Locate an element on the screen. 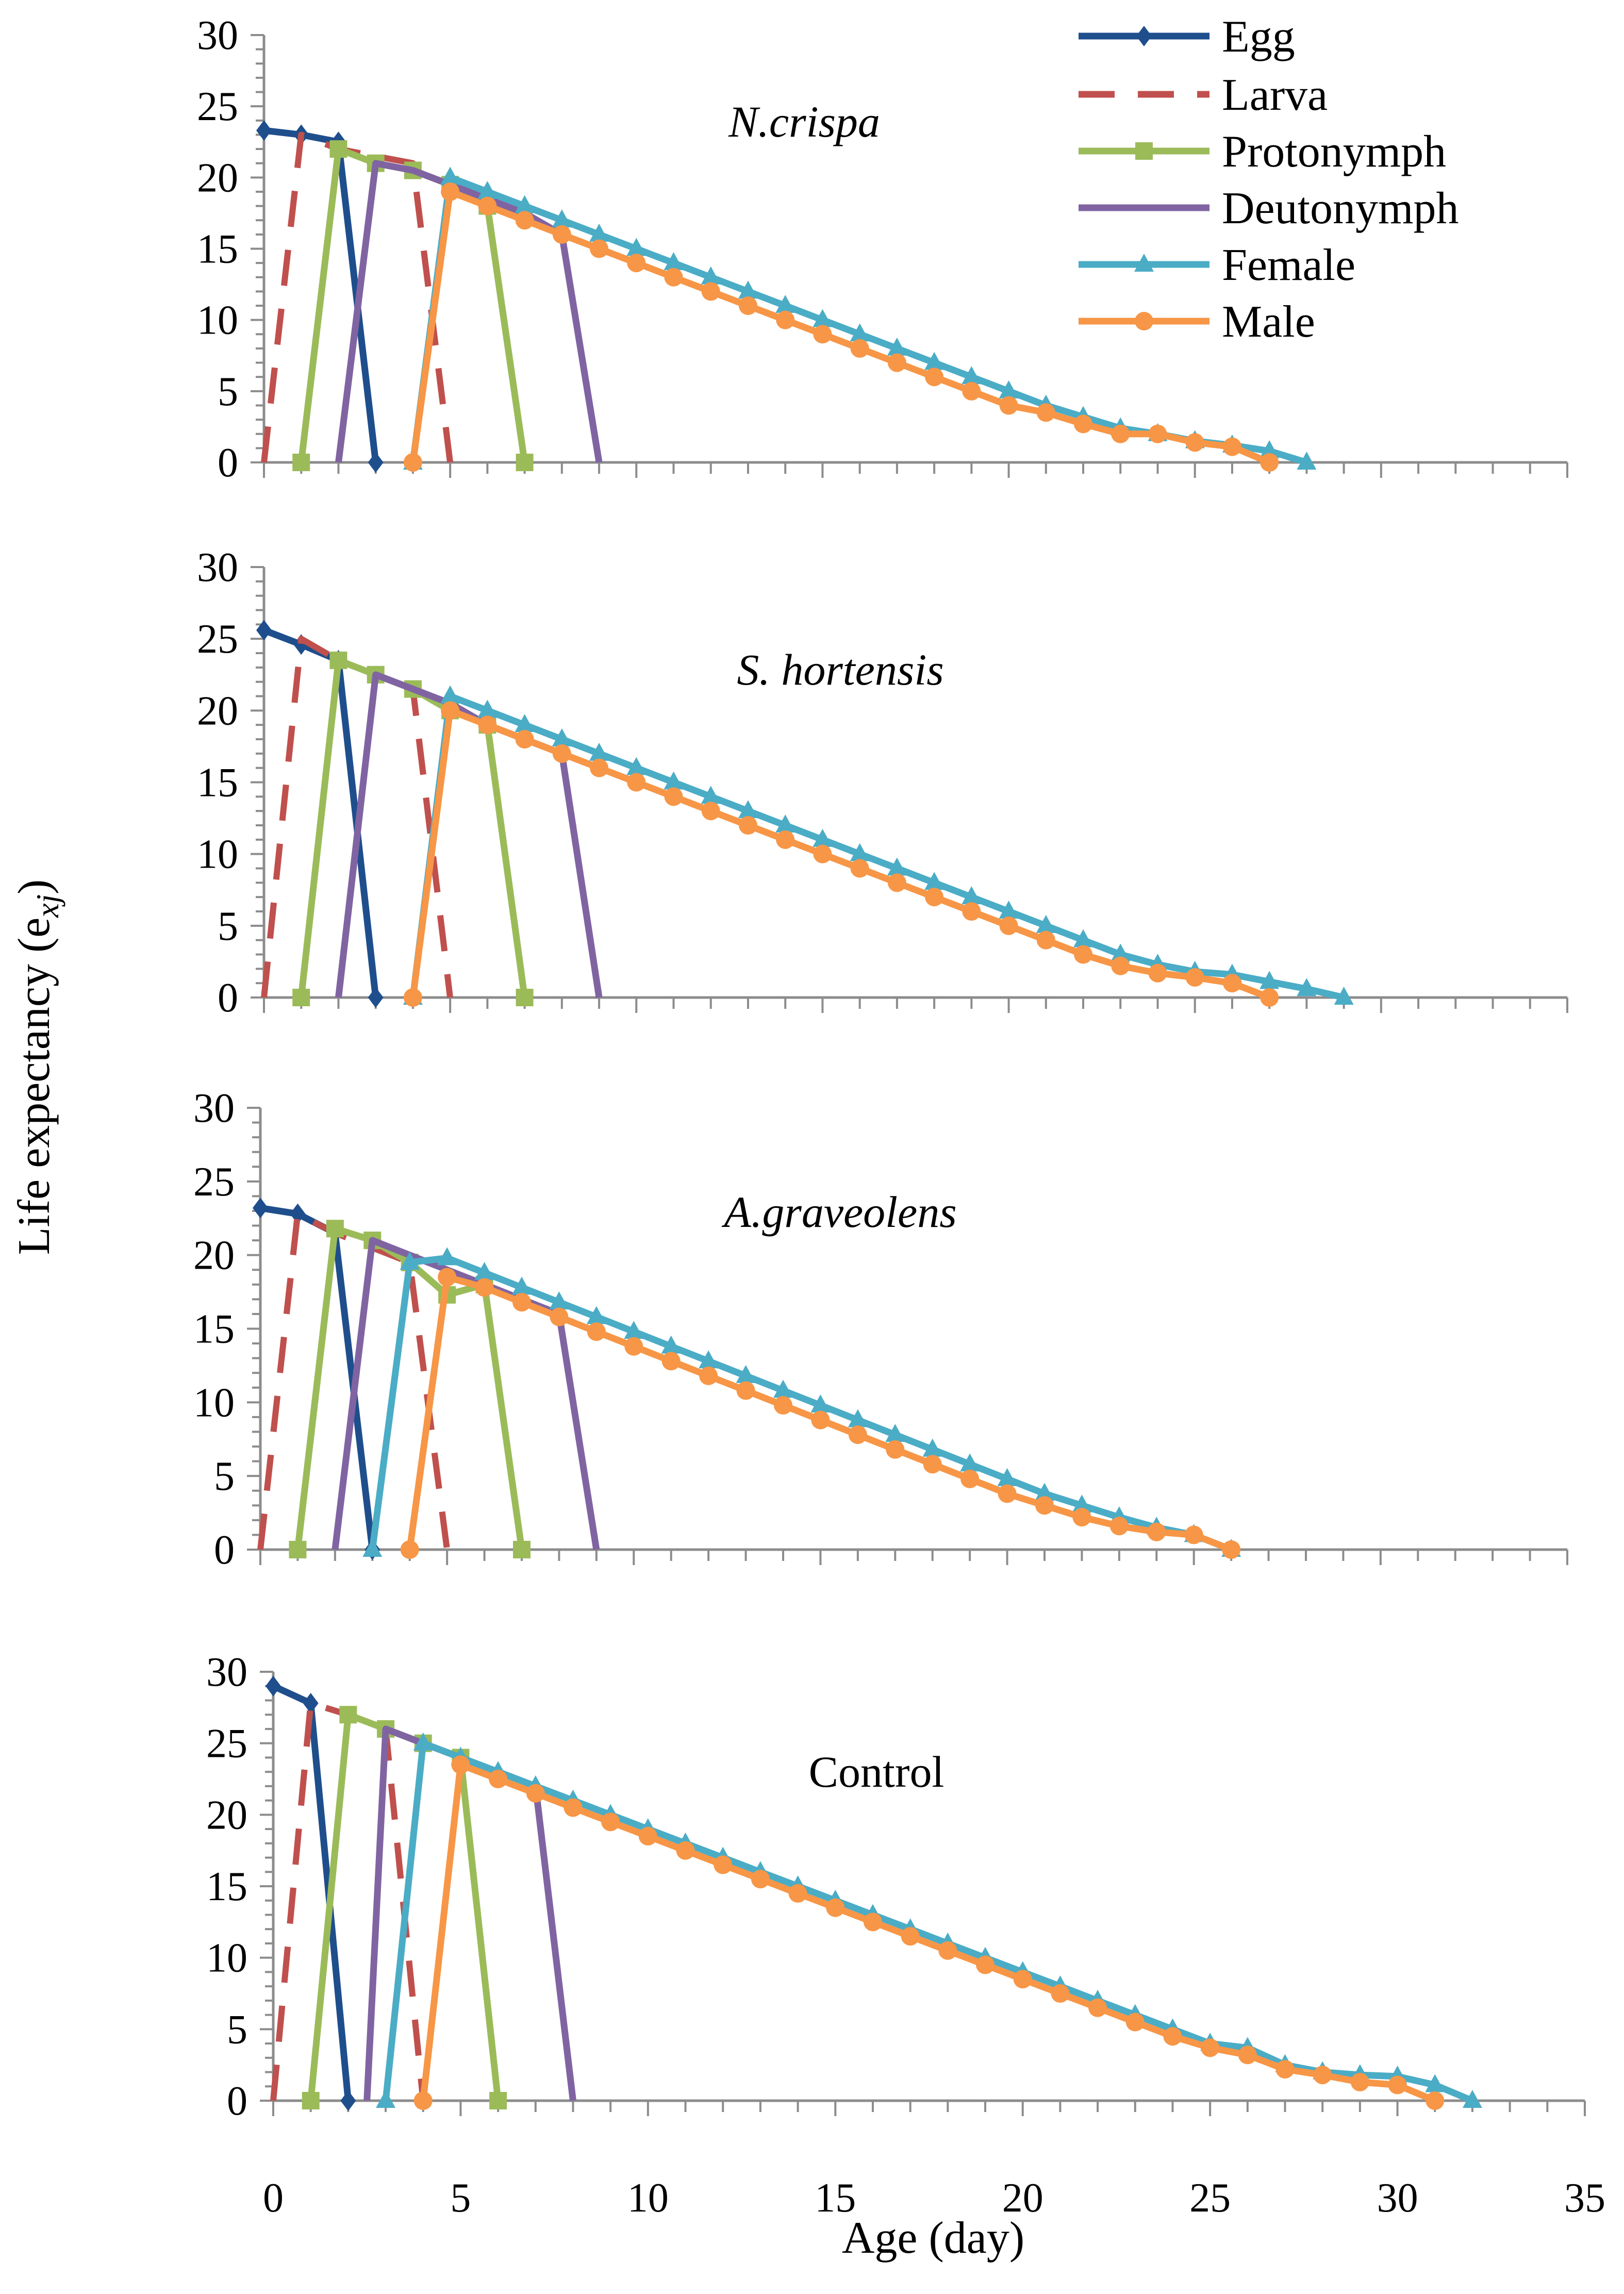 The height and width of the screenshot is (2294, 1624). y-axis-label-sub: xj is located at coordinates (47, 906).